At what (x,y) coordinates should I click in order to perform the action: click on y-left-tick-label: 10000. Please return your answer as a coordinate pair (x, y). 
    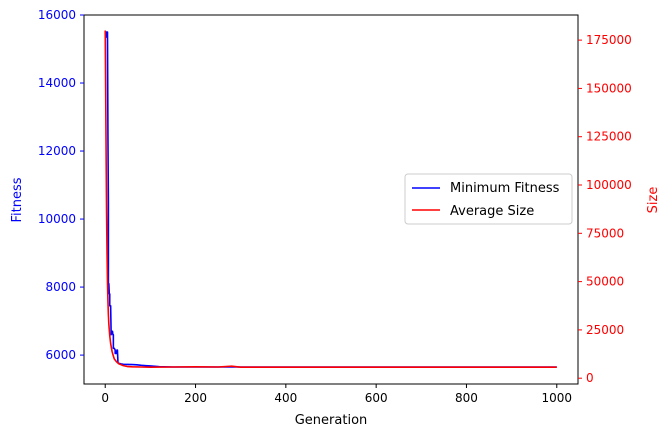
    Looking at the image, I should click on (57, 219).